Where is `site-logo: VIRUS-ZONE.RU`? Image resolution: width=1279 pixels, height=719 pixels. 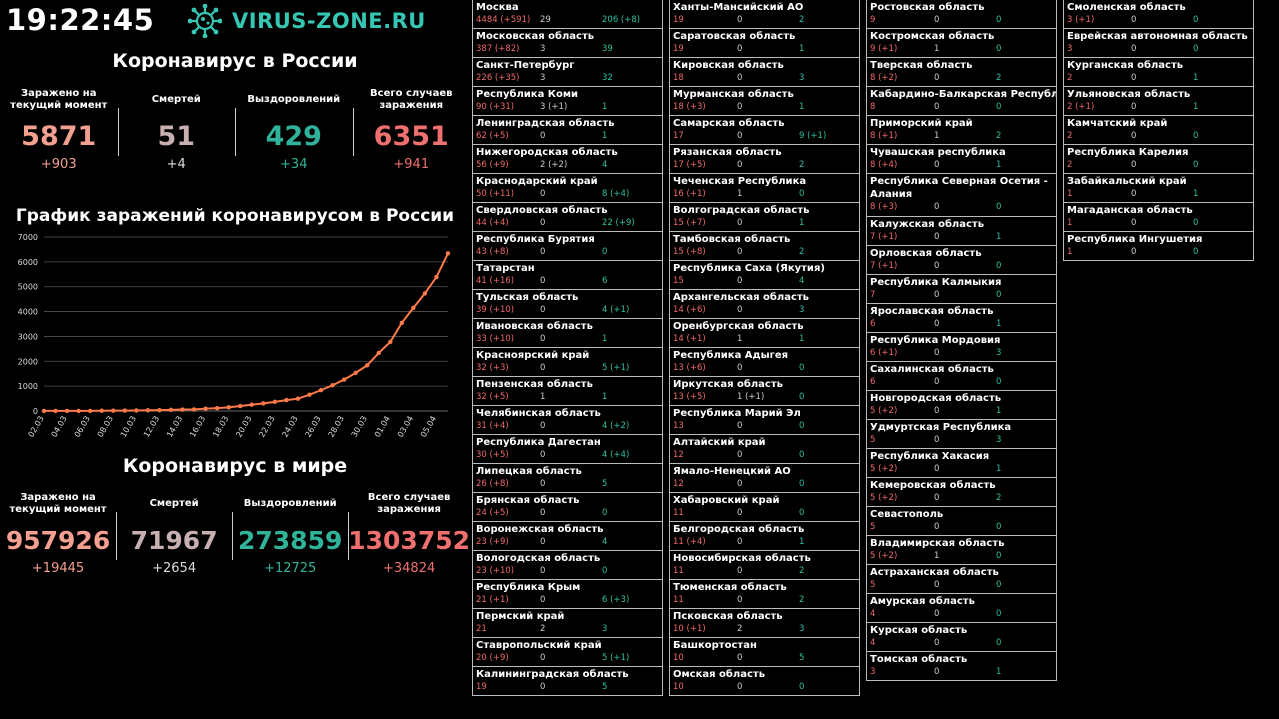
site-logo: VIRUS-ZONE.RU is located at coordinates (307, 21).